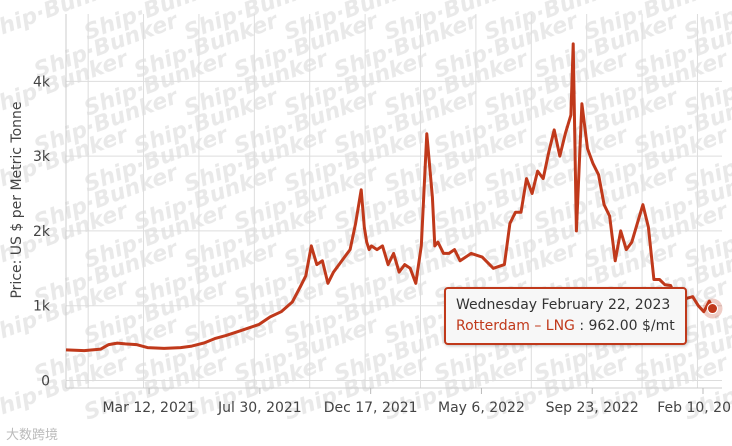 This screenshot has width=732, height=446. What do you see at coordinates (42, 307) in the screenshot?
I see `y-tick-label-1: 1k` at bounding box center [42, 307].